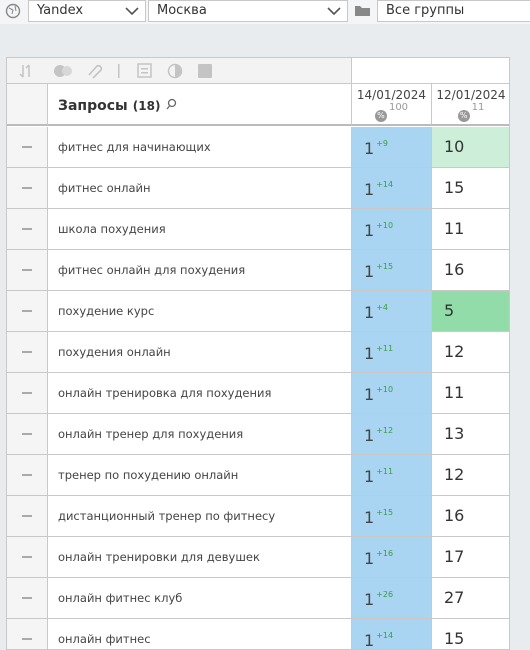 The height and width of the screenshot is (650, 530). I want to click on position-current: 1 +10, so click(392, 393).